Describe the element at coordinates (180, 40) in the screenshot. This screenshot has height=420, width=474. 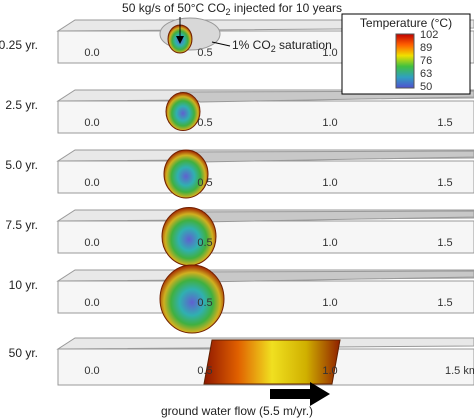
I see `arrow-head` at that location.